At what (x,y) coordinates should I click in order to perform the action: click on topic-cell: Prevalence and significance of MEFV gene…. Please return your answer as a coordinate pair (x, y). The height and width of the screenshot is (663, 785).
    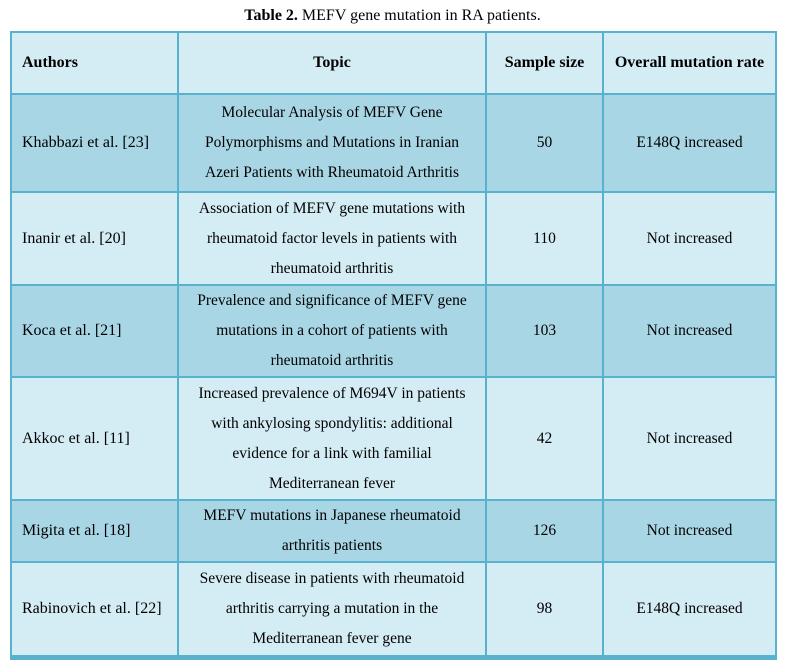
    Looking at the image, I should click on (332, 331).